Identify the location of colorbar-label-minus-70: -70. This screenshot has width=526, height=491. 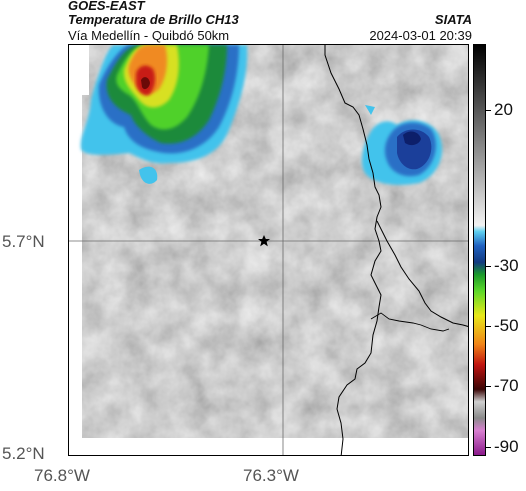
(506, 385).